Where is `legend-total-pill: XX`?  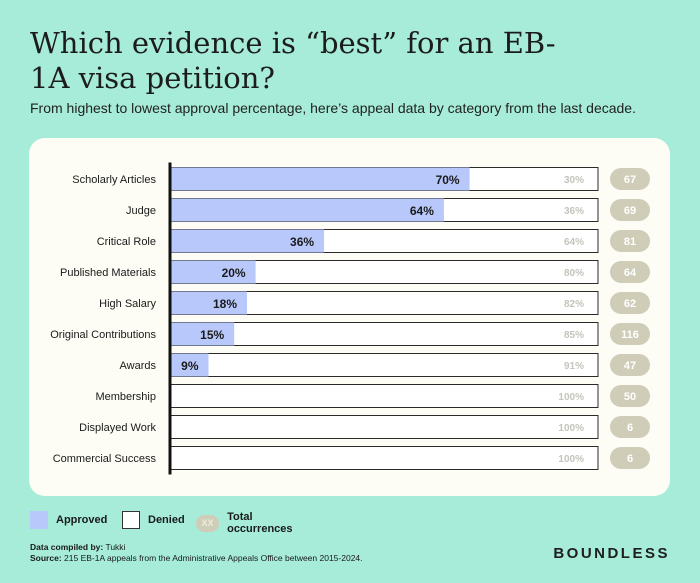 legend-total-pill: XX is located at coordinates (208, 523).